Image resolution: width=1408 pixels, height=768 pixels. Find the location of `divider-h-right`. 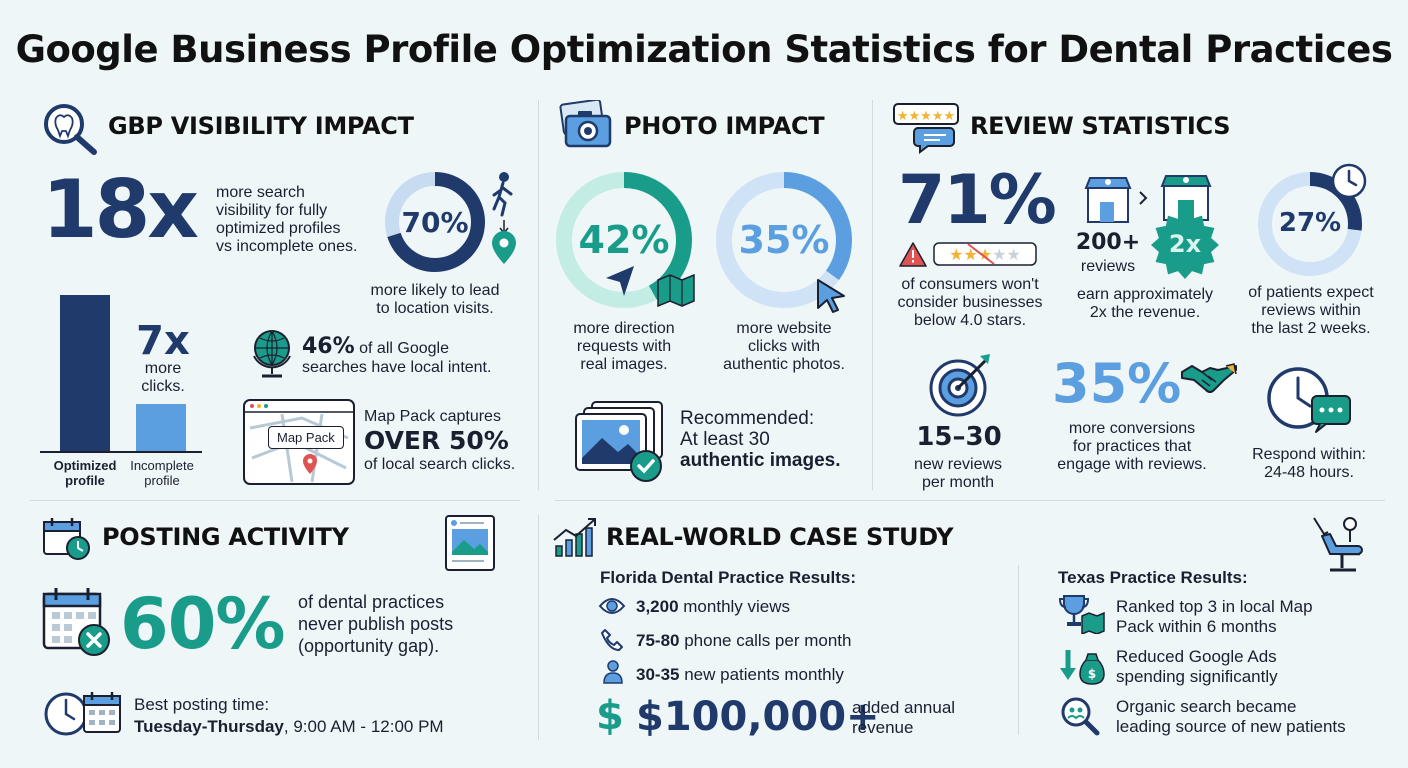

divider-h-right is located at coordinates (970, 500).